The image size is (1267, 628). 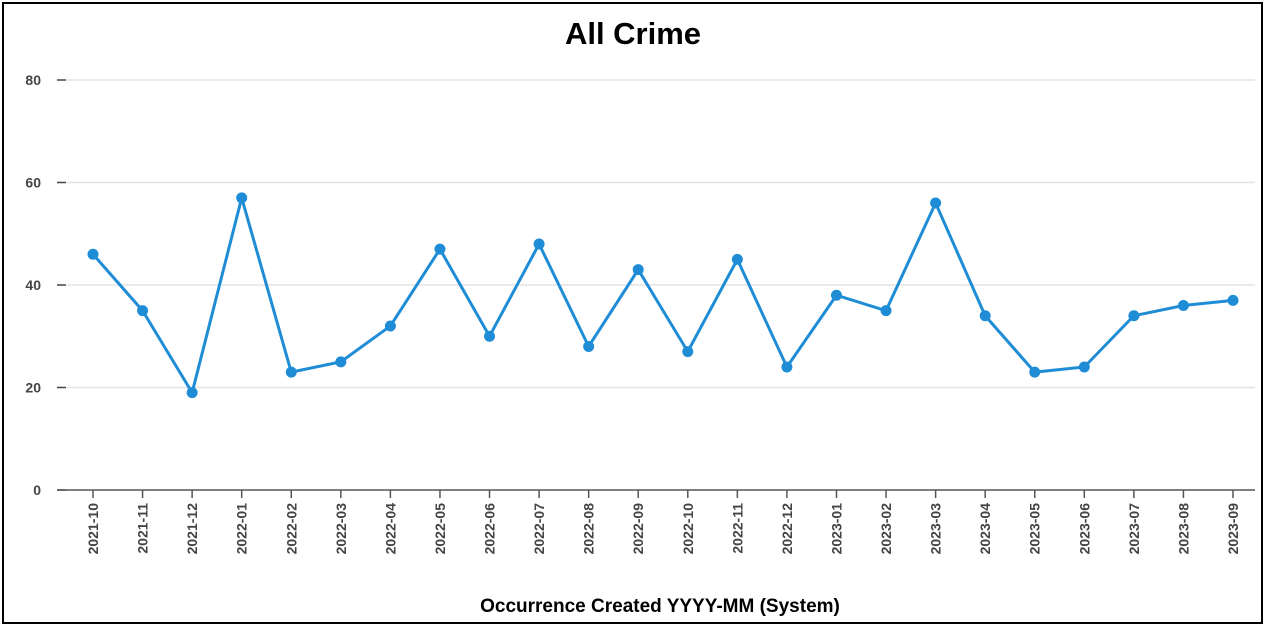 What do you see at coordinates (242, 529) in the screenshot?
I see `x-tick-label: 2022-01` at bounding box center [242, 529].